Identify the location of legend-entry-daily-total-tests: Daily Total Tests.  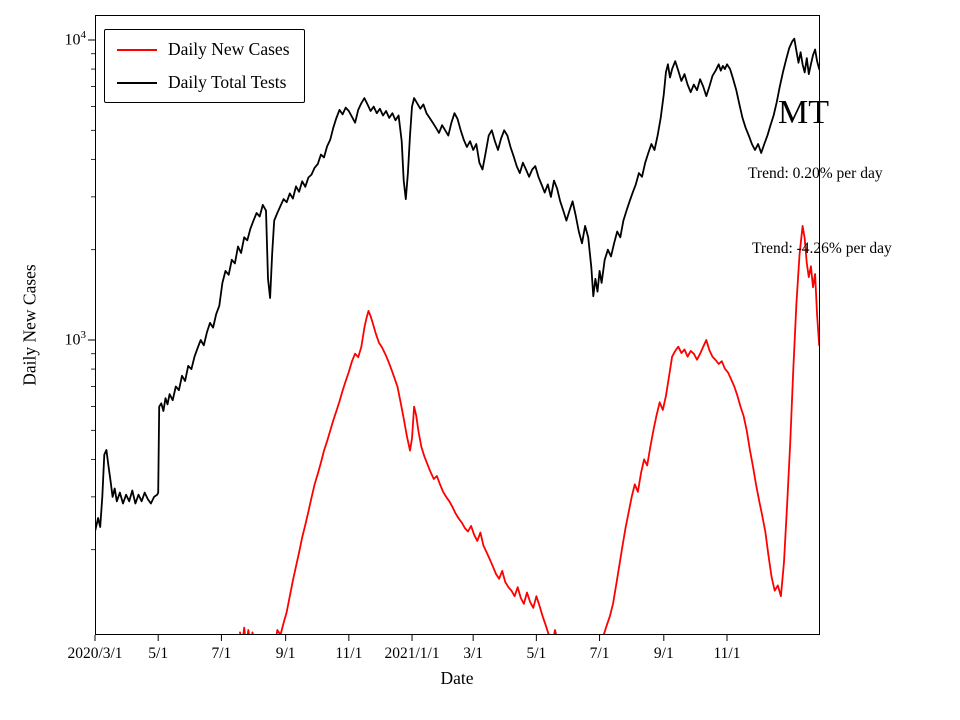
(203, 82).